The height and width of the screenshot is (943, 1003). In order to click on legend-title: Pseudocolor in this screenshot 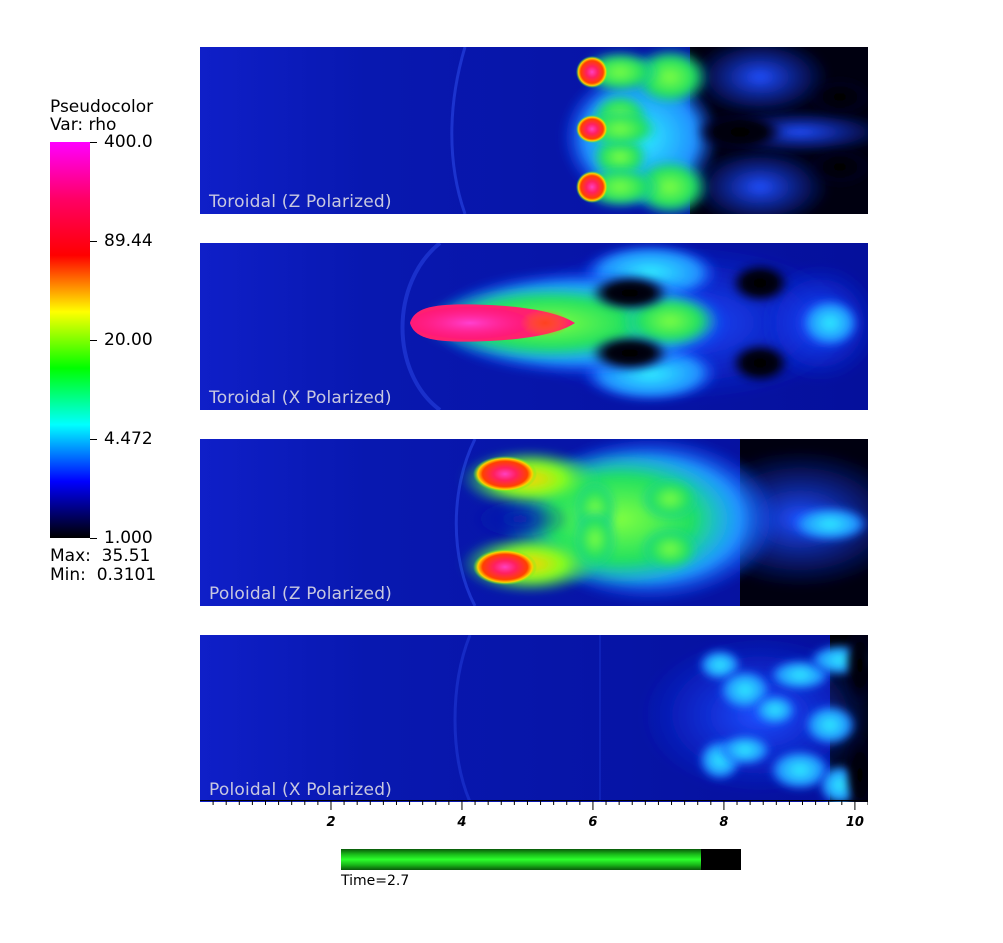, I will do `click(102, 107)`.